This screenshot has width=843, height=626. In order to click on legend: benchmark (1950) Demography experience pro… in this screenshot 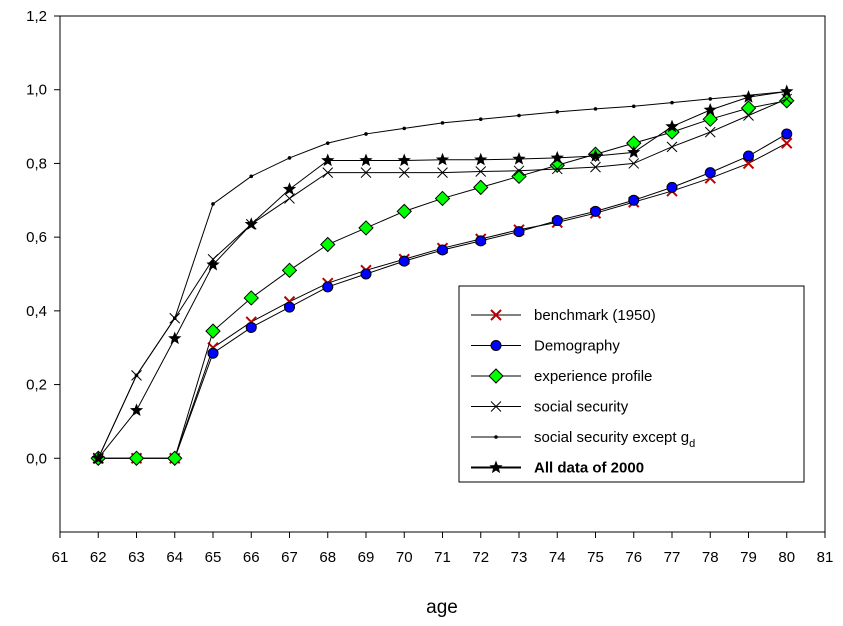, I will do `click(631, 384)`.